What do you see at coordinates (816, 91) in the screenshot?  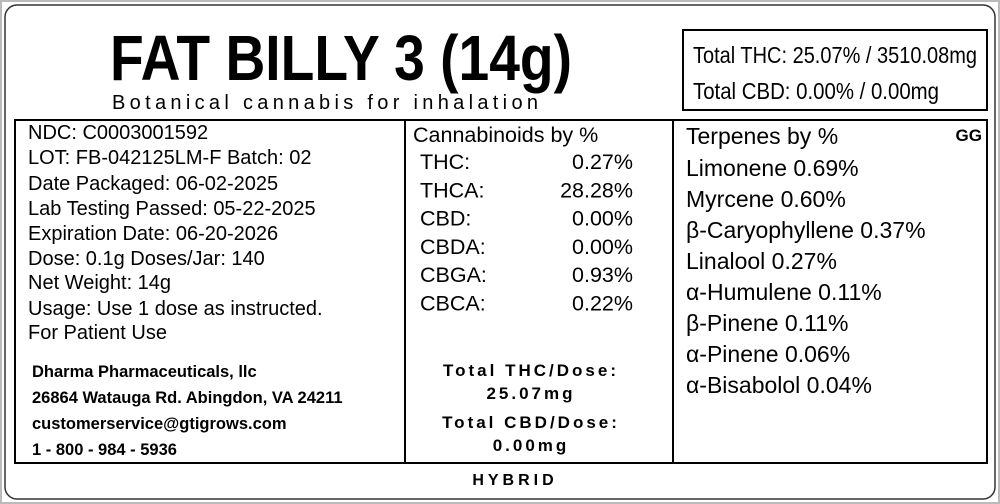 I see `total-cbd: Total CBD: 0.00% / 0.00mg` at bounding box center [816, 91].